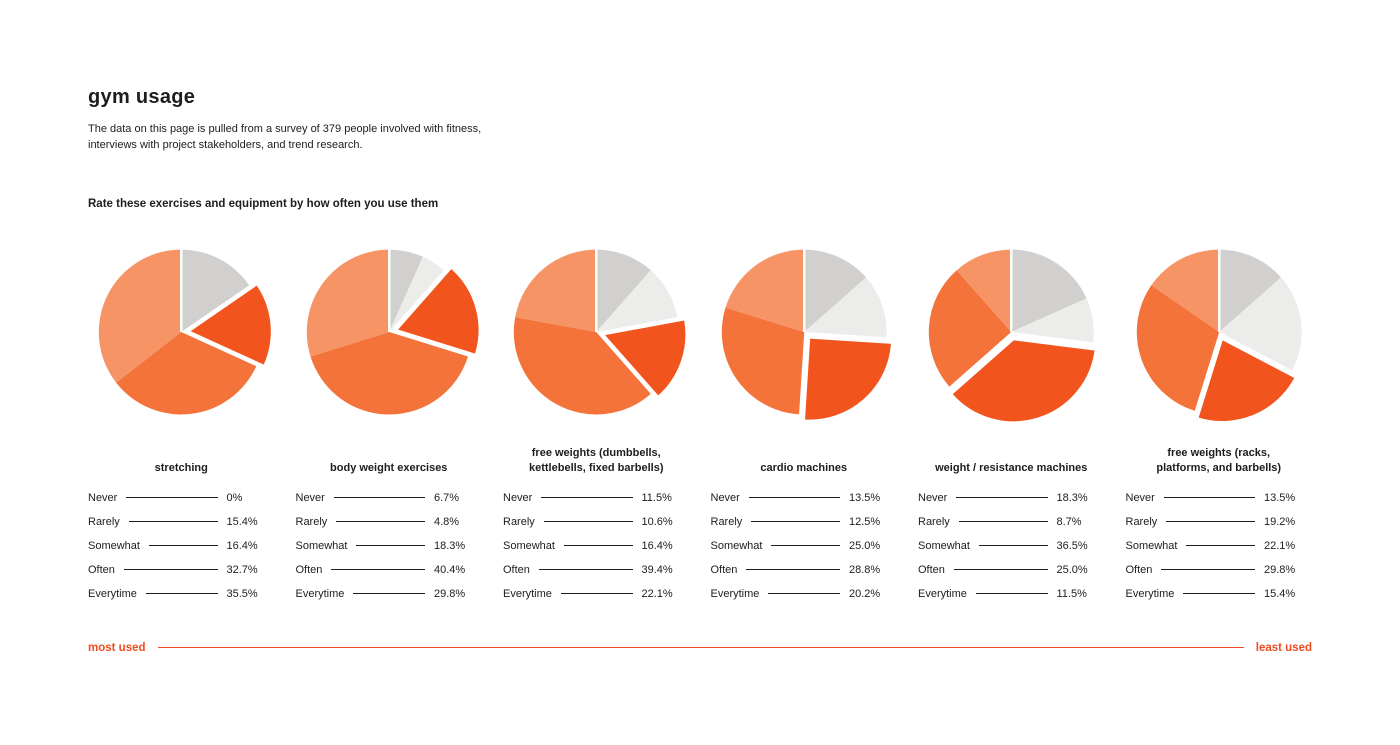  What do you see at coordinates (735, 593) in the screenshot?
I see `stat-label: Everytime` at bounding box center [735, 593].